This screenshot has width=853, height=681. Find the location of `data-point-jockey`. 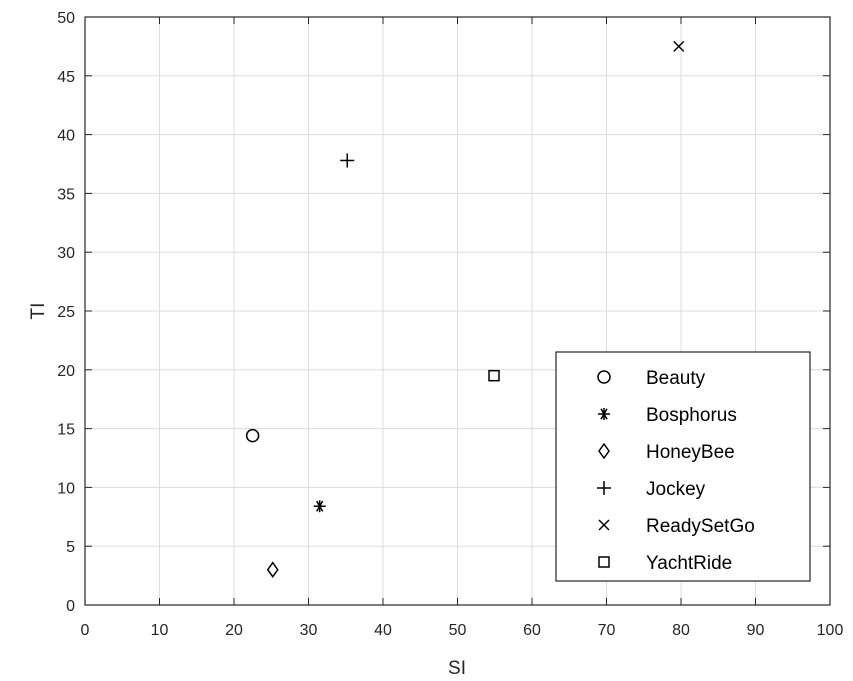

data-point-jockey is located at coordinates (347, 160).